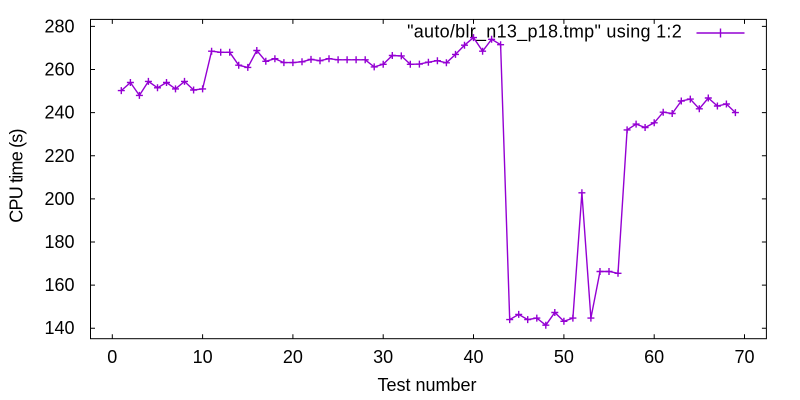 This screenshot has height=400, width=800. What do you see at coordinates (203, 357) in the screenshot?
I see `svg-text: 10` at bounding box center [203, 357].